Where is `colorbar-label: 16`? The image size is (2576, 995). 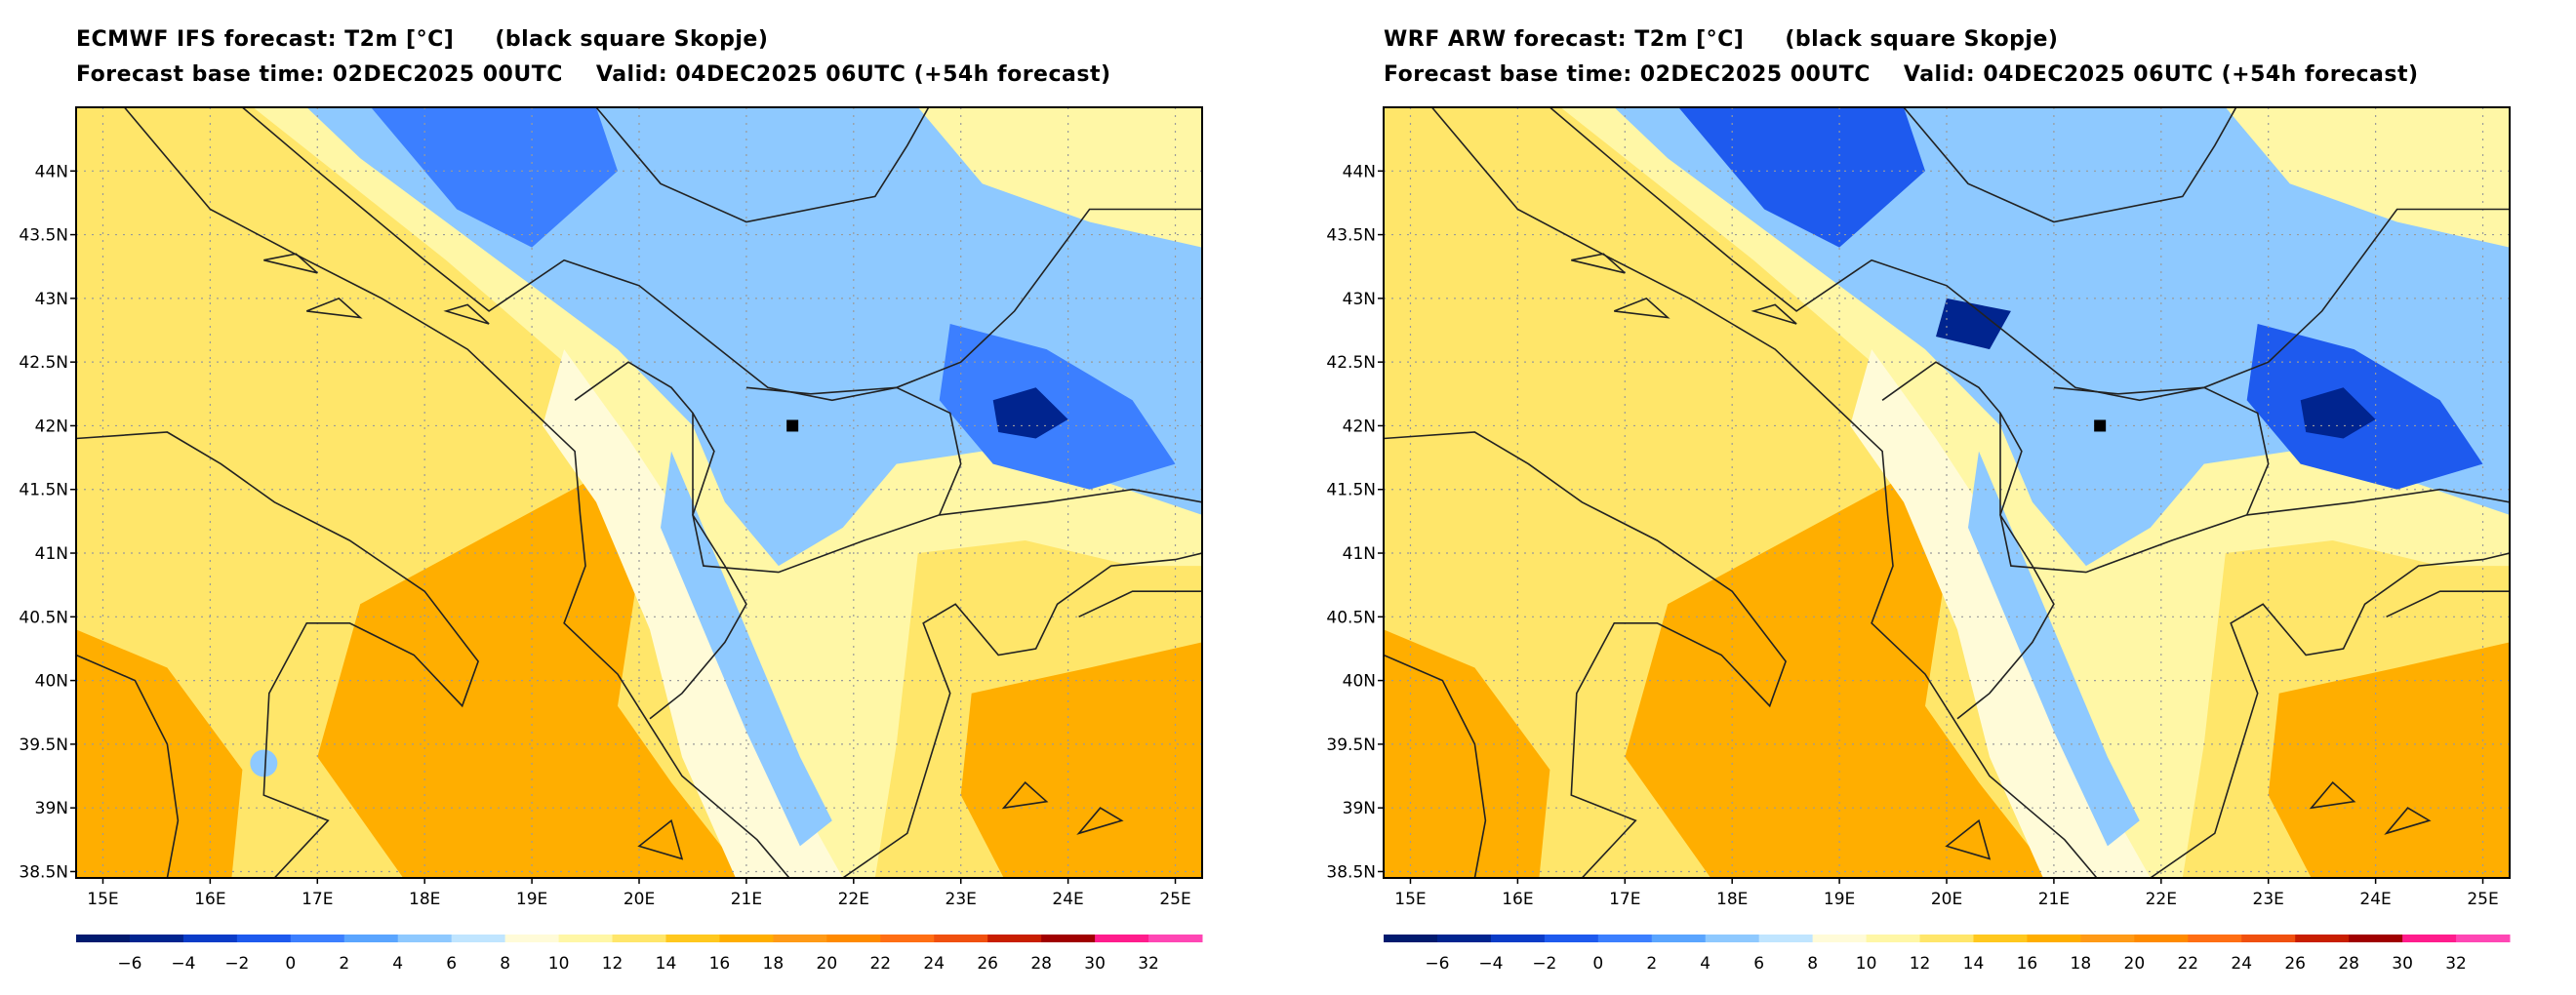 colorbar-label: 16 is located at coordinates (720, 964).